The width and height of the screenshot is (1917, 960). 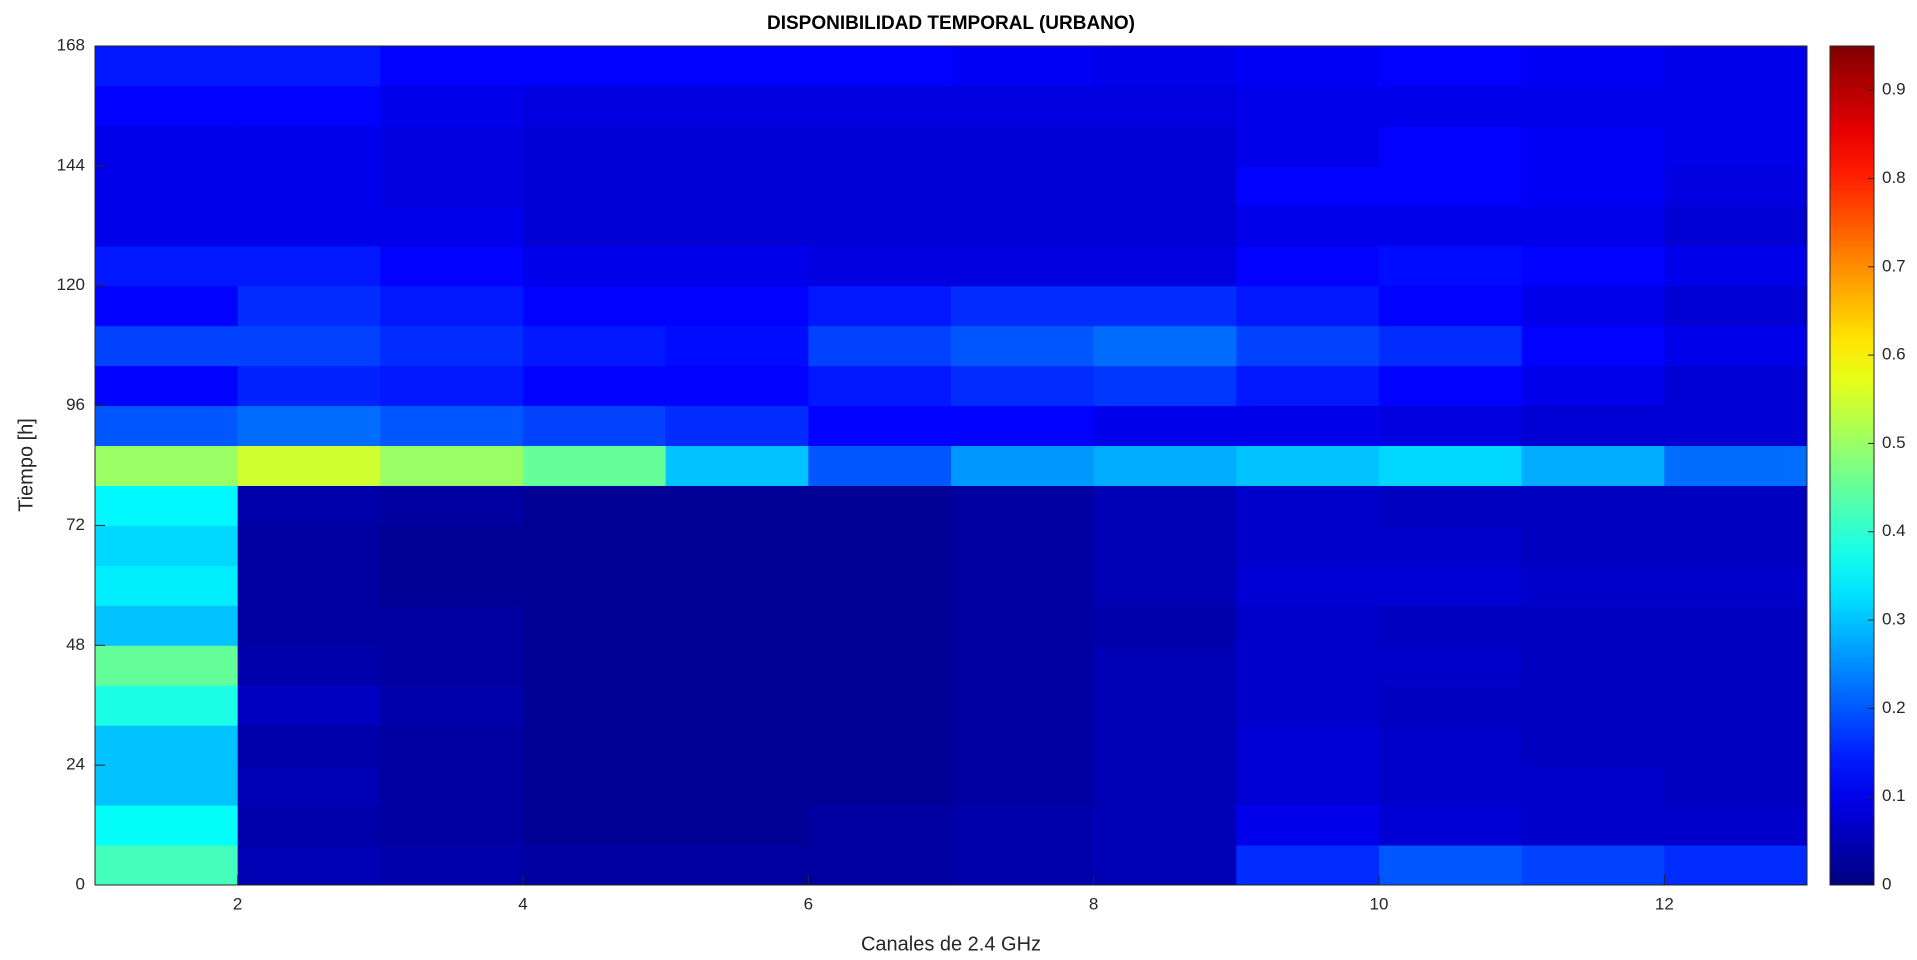 What do you see at coordinates (1894, 530) in the screenshot?
I see `colorbar-tick-label: 0.4` at bounding box center [1894, 530].